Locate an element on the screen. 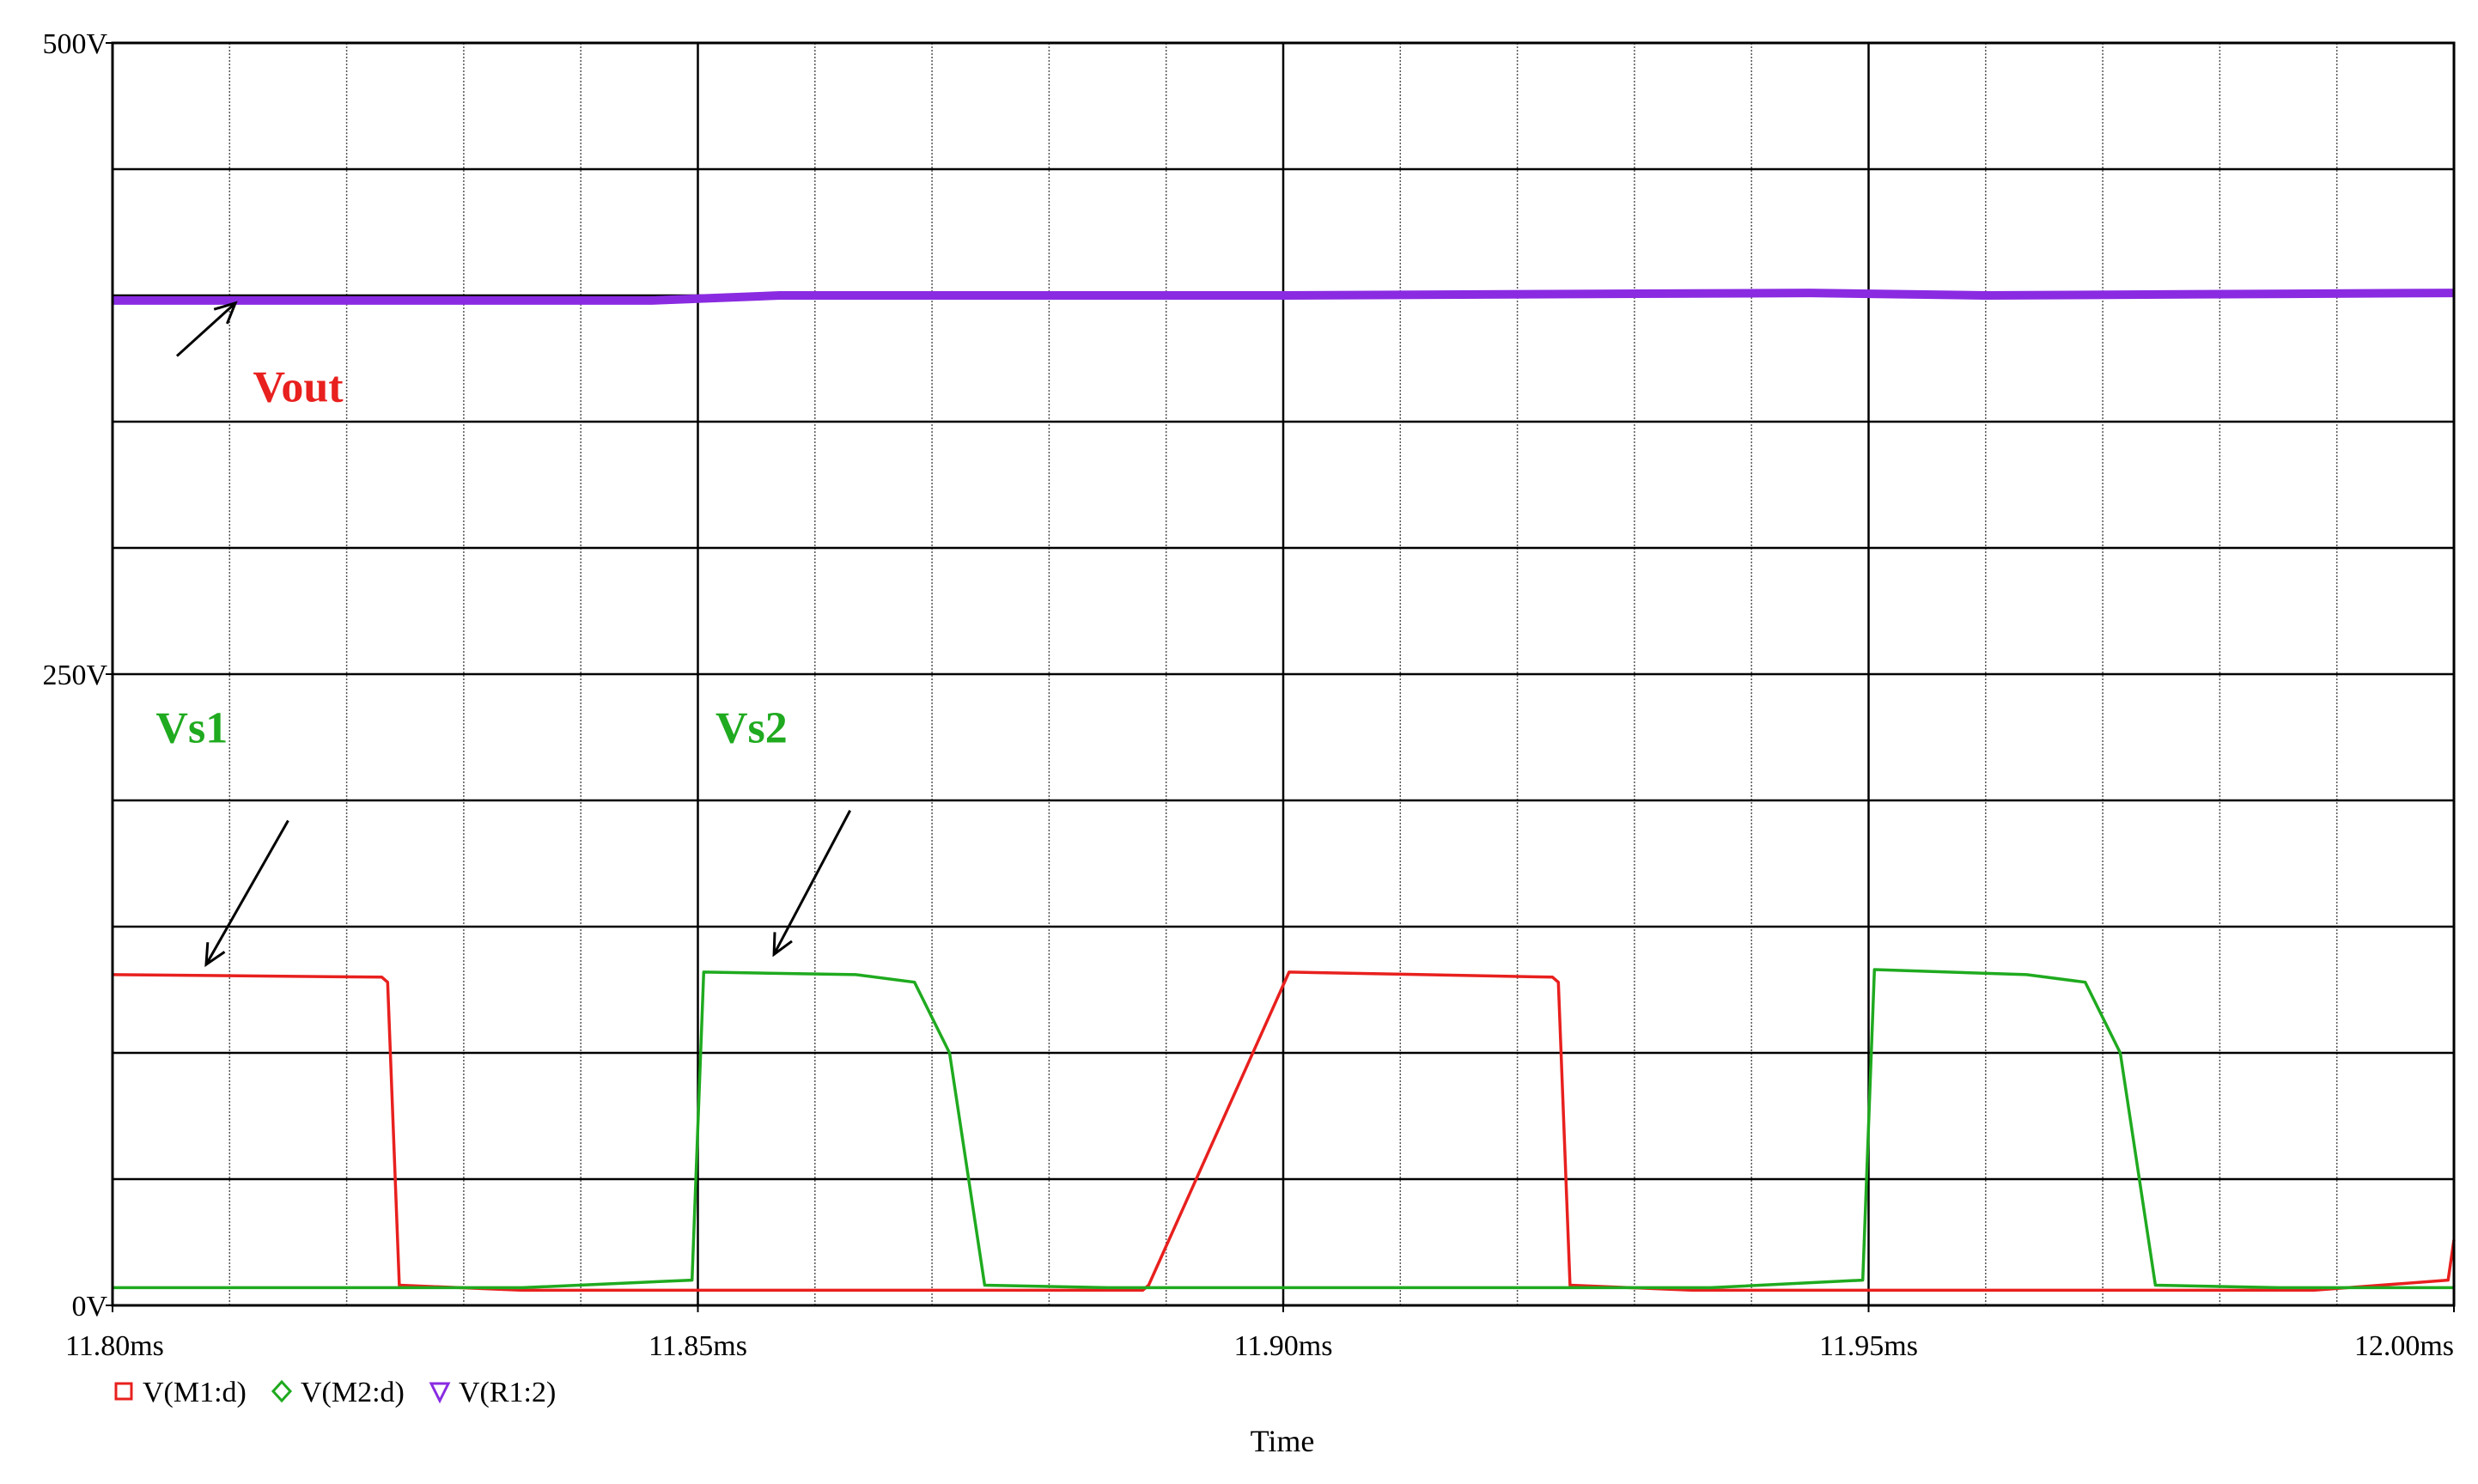  x-tick-label: 11.90ms is located at coordinates (1283, 1346).